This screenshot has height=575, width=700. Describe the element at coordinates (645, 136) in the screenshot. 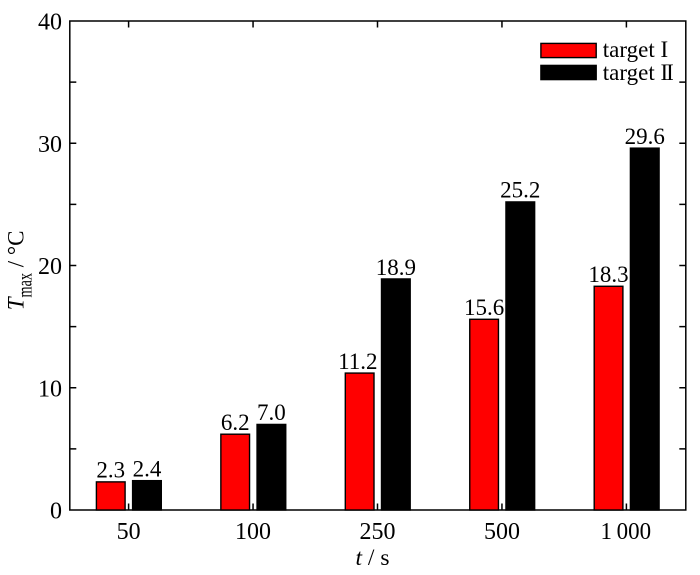

I see `svg-text: 29.6` at that location.